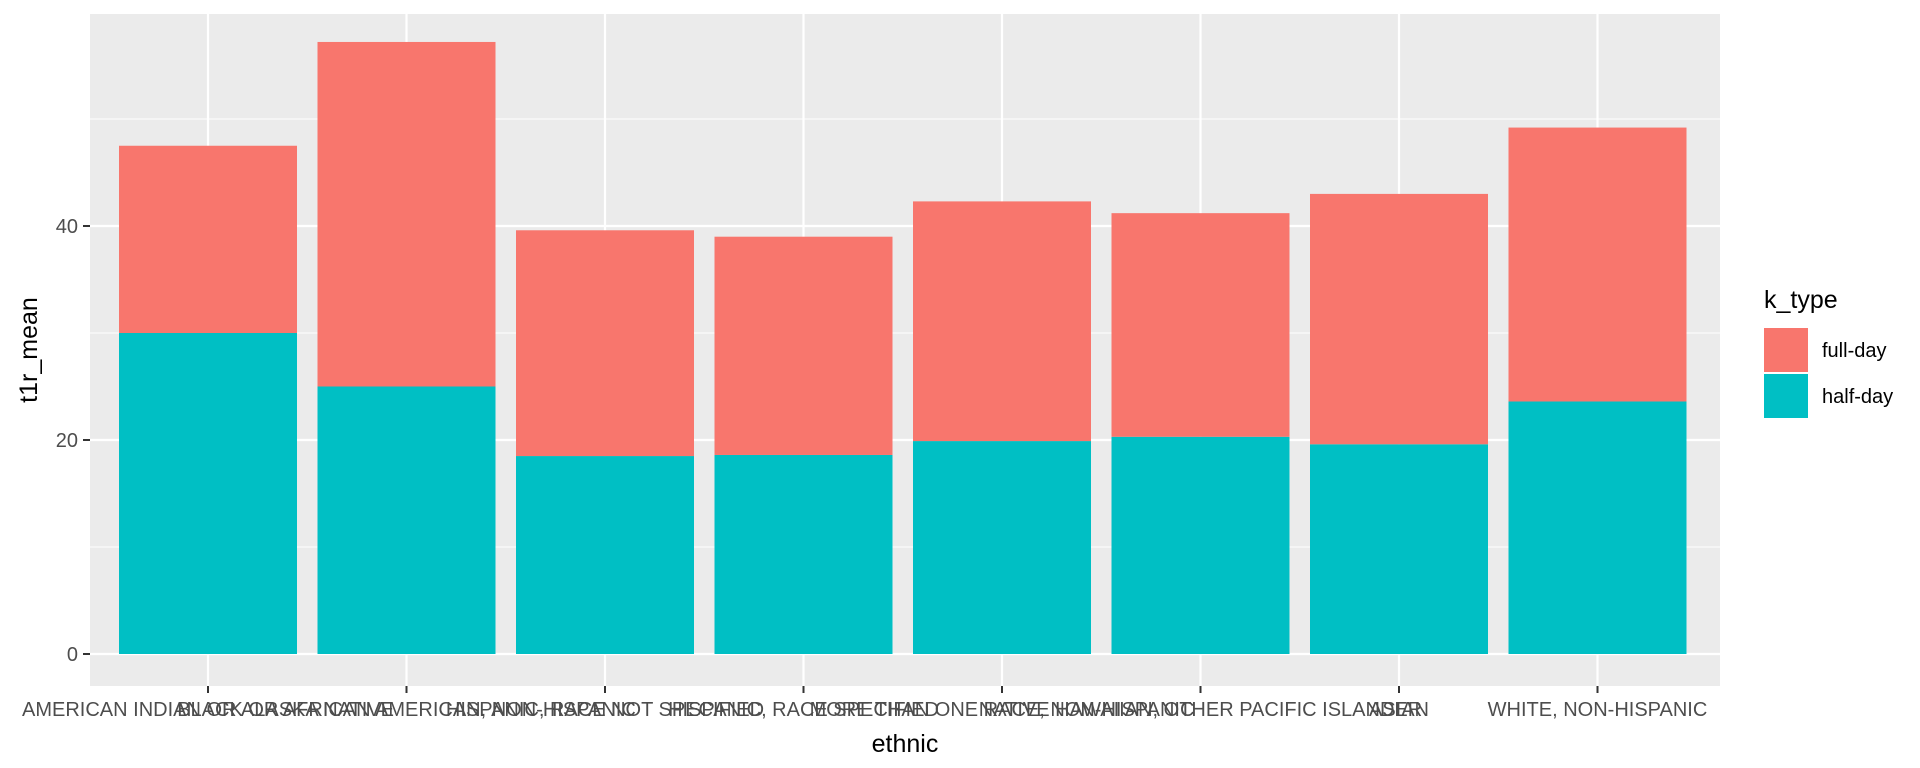 The width and height of the screenshot is (1920, 768). Describe the element at coordinates (406, 710) in the screenshot. I see `x-tick-label: BLACK OR AFRICAN AMERICAN, NON-HISPANIC` at that location.